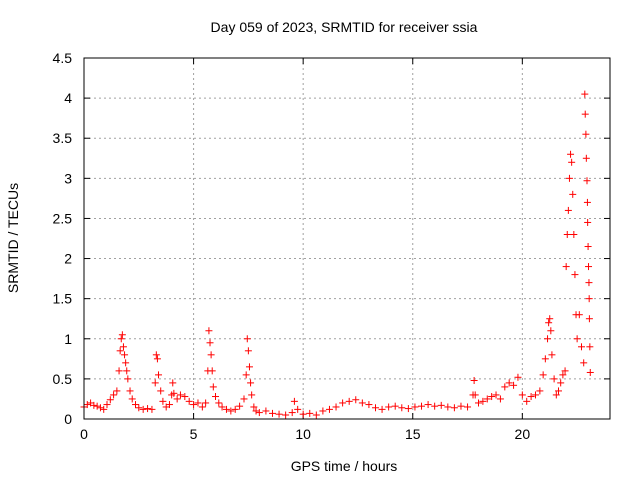 This screenshot has height=480, width=640. I want to click on x-tick-label: 10, so click(303, 434).